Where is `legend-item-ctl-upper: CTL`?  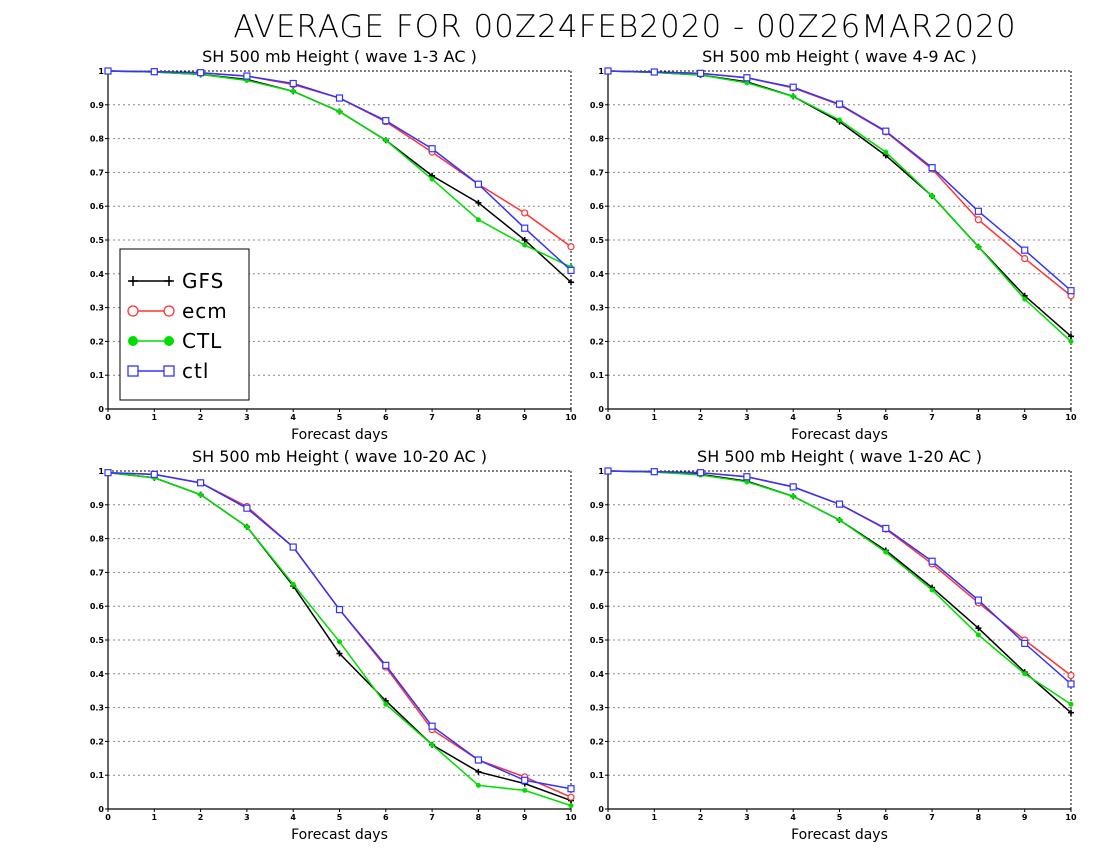
legend-item-ctl-upper: CTL is located at coordinates (174, 341).